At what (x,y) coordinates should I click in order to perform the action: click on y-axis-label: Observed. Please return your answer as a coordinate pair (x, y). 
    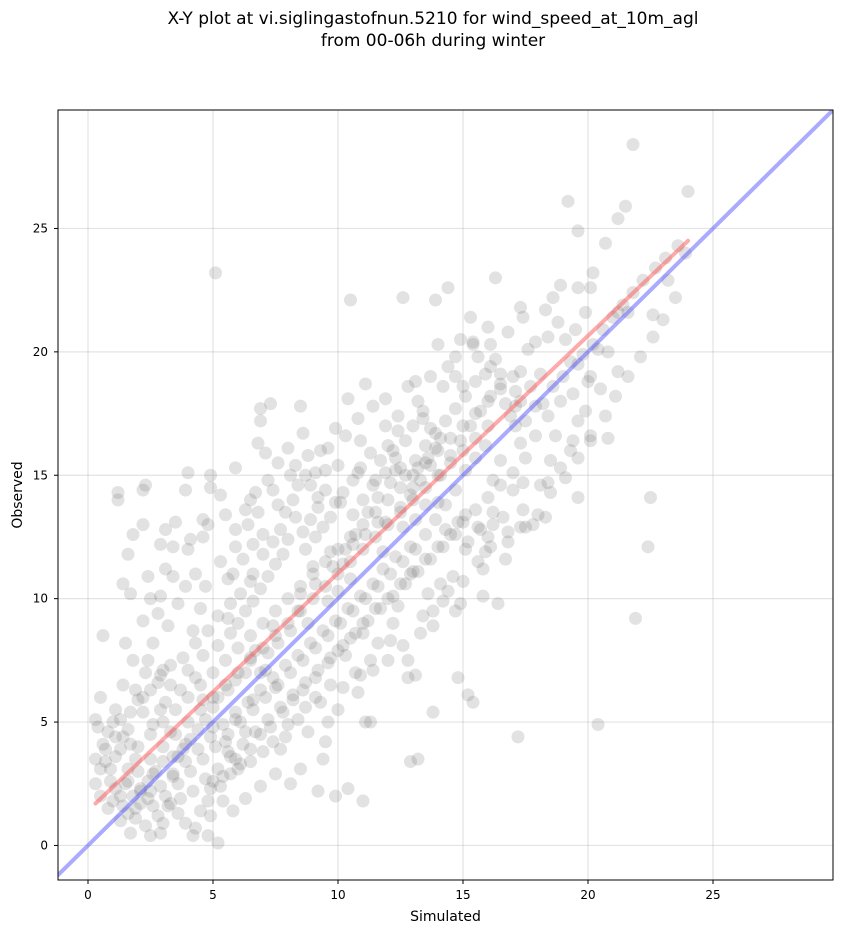
    Looking at the image, I should click on (18, 494).